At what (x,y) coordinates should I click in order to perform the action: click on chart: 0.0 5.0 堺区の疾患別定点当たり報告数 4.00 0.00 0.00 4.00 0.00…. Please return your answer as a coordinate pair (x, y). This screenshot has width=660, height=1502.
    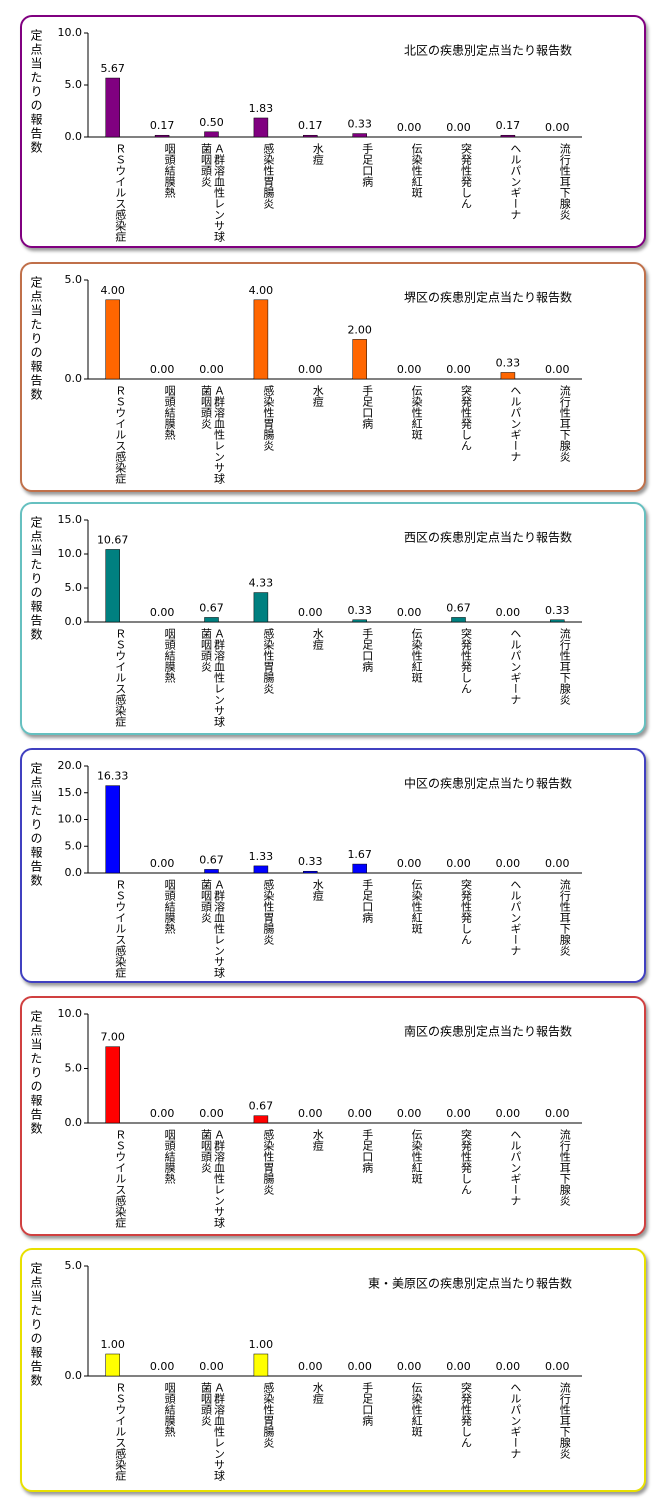
    Looking at the image, I should click on (323, 329).